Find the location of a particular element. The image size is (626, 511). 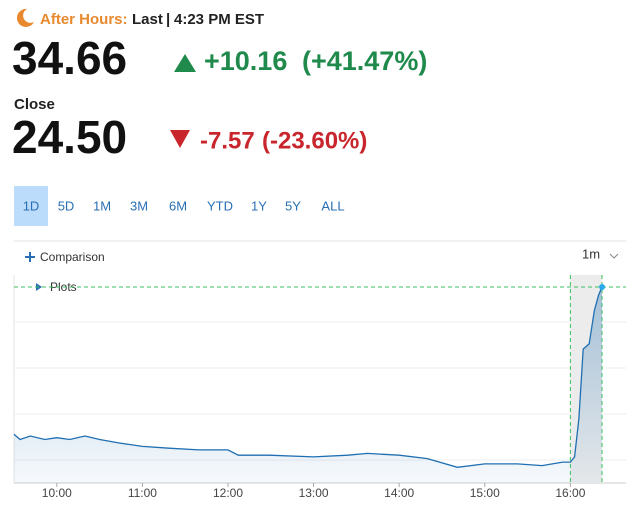

x-tick-label: 13:00 is located at coordinates (314, 493).